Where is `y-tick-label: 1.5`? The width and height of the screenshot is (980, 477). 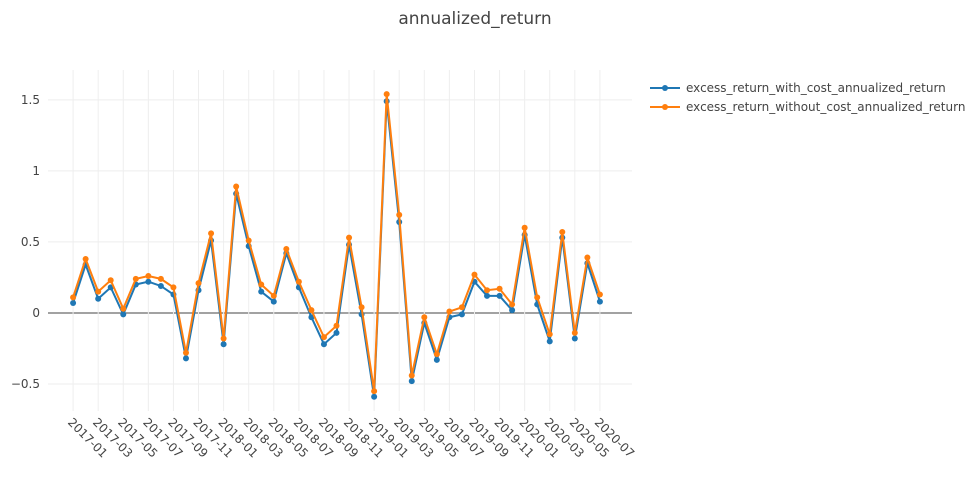 y-tick-label: 1.5 is located at coordinates (30, 100).